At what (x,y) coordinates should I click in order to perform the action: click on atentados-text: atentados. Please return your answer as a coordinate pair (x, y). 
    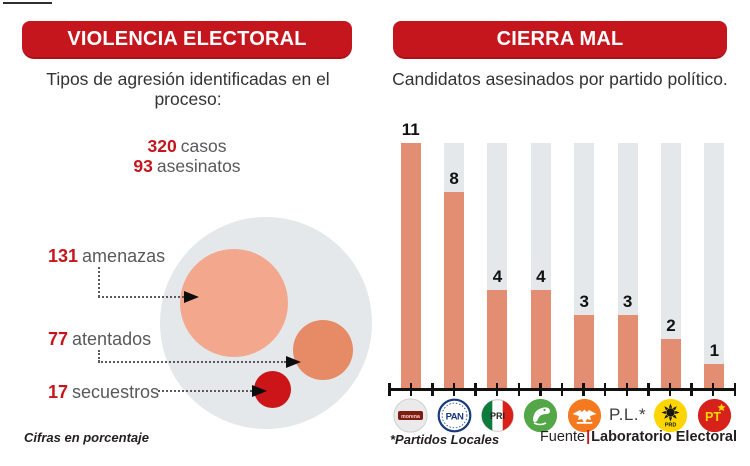
    Looking at the image, I should click on (112, 339).